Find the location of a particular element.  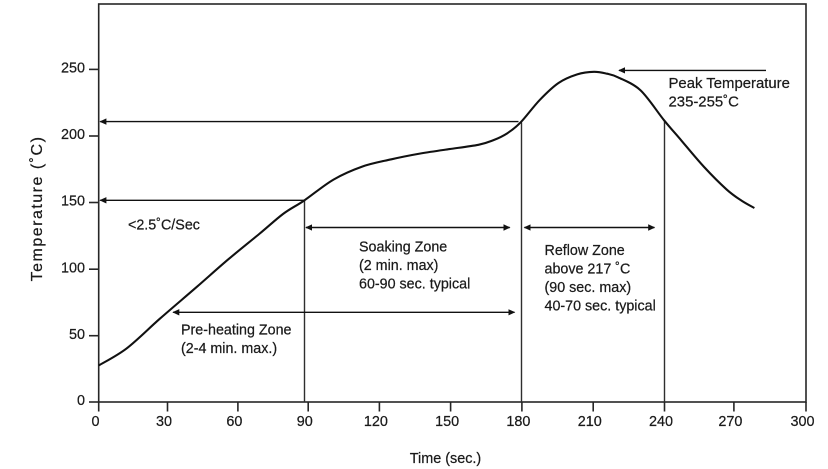

svg-text: 300 is located at coordinates (802, 422).